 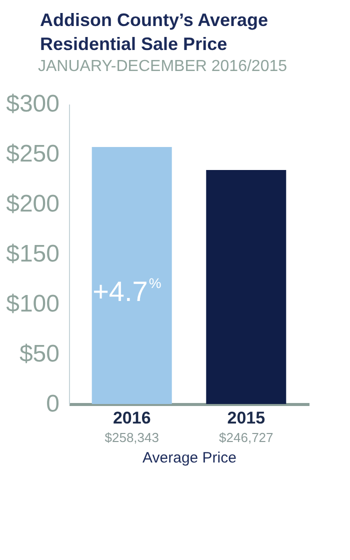 What do you see at coordinates (33, 204) in the screenshot?
I see `y-tick-label: $200` at bounding box center [33, 204].